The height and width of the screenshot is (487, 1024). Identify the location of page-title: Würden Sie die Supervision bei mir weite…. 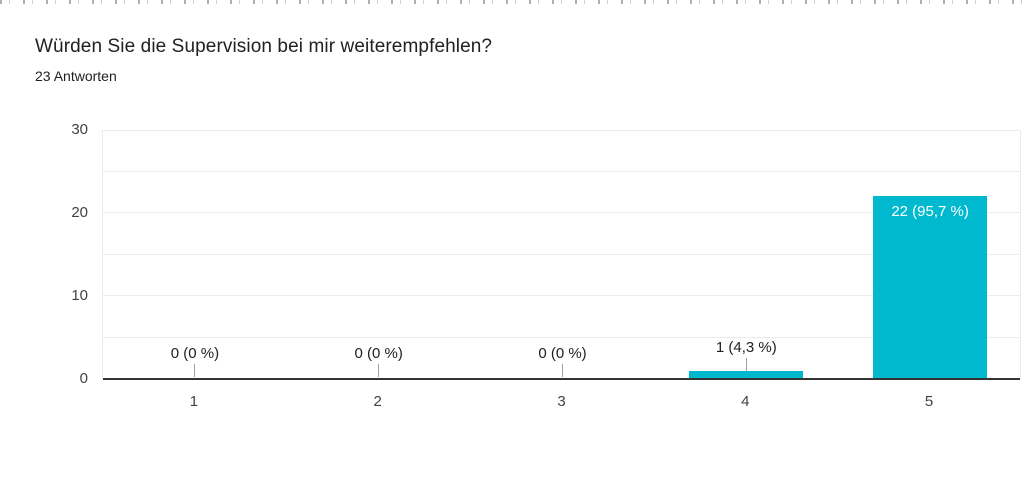
(264, 46).